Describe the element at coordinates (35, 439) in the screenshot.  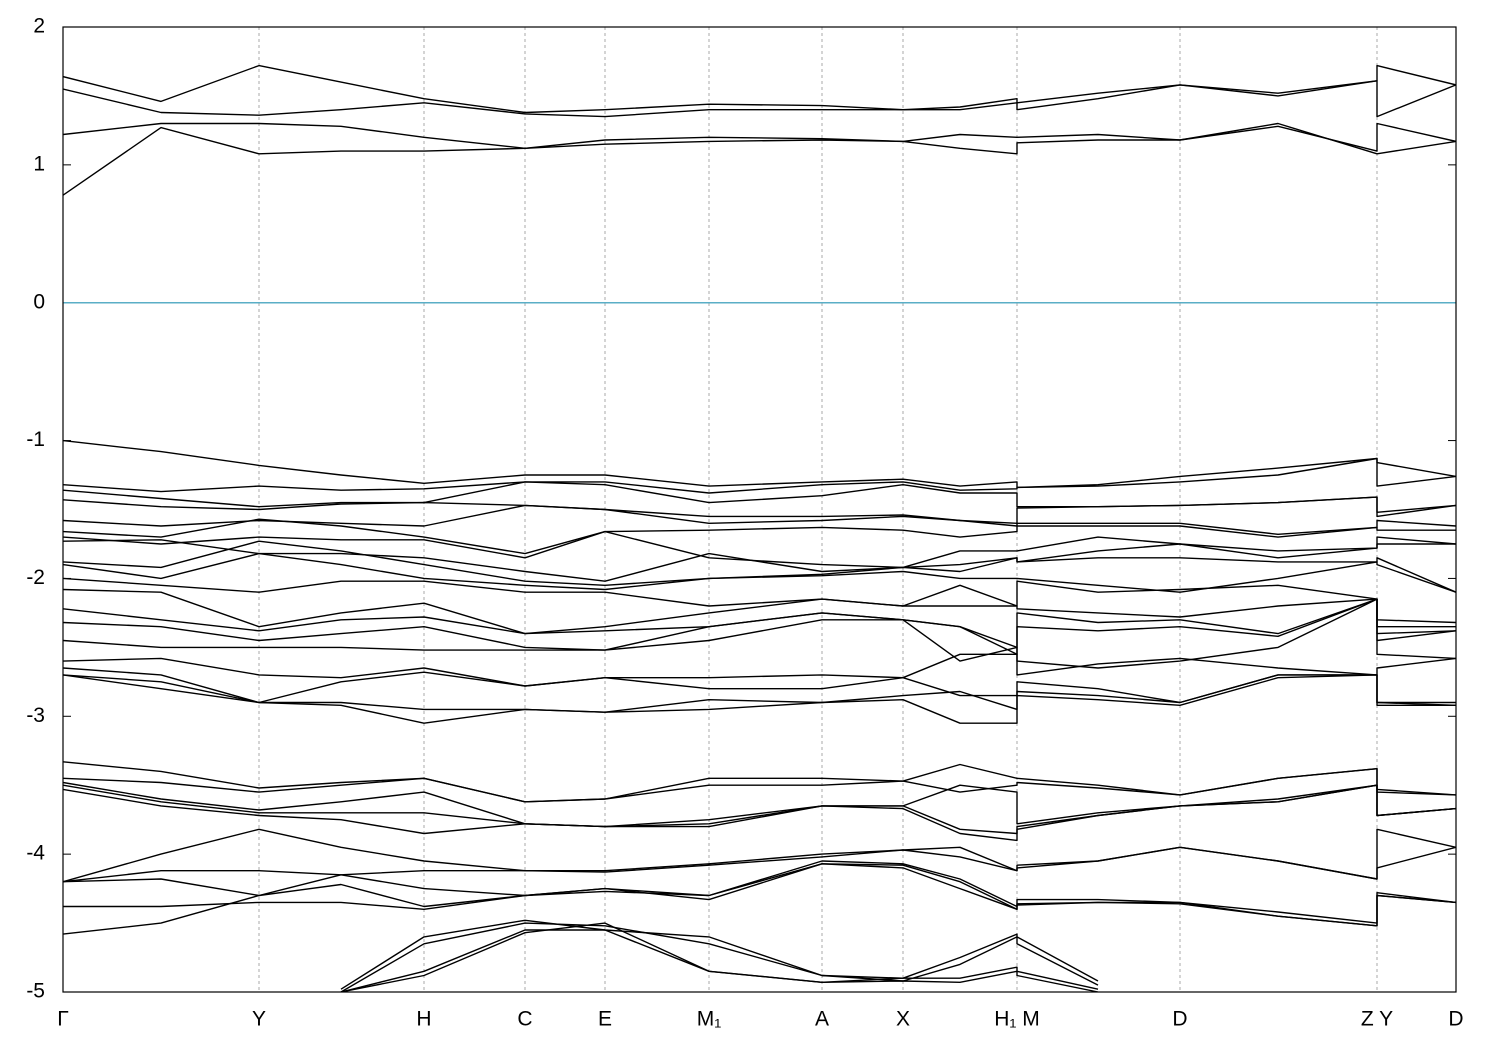
I see `y-tick-label: -1` at that location.